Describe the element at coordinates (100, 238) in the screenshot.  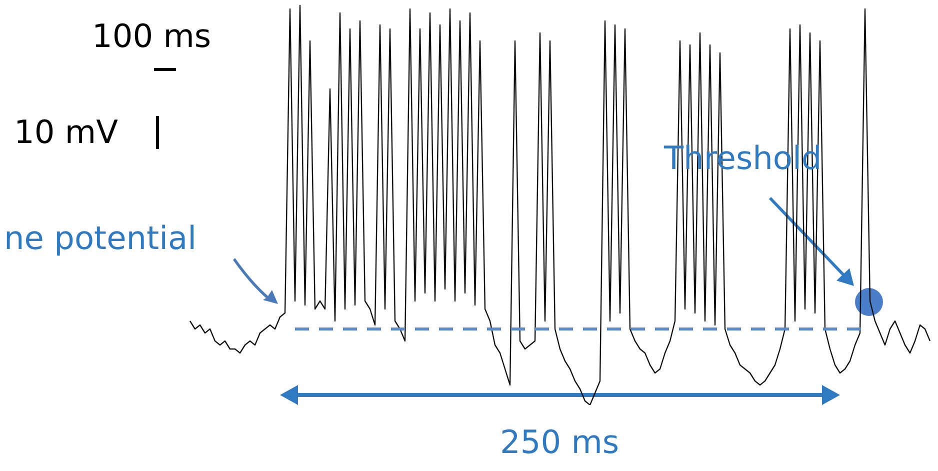
I see `annotation: ne potential` at that location.